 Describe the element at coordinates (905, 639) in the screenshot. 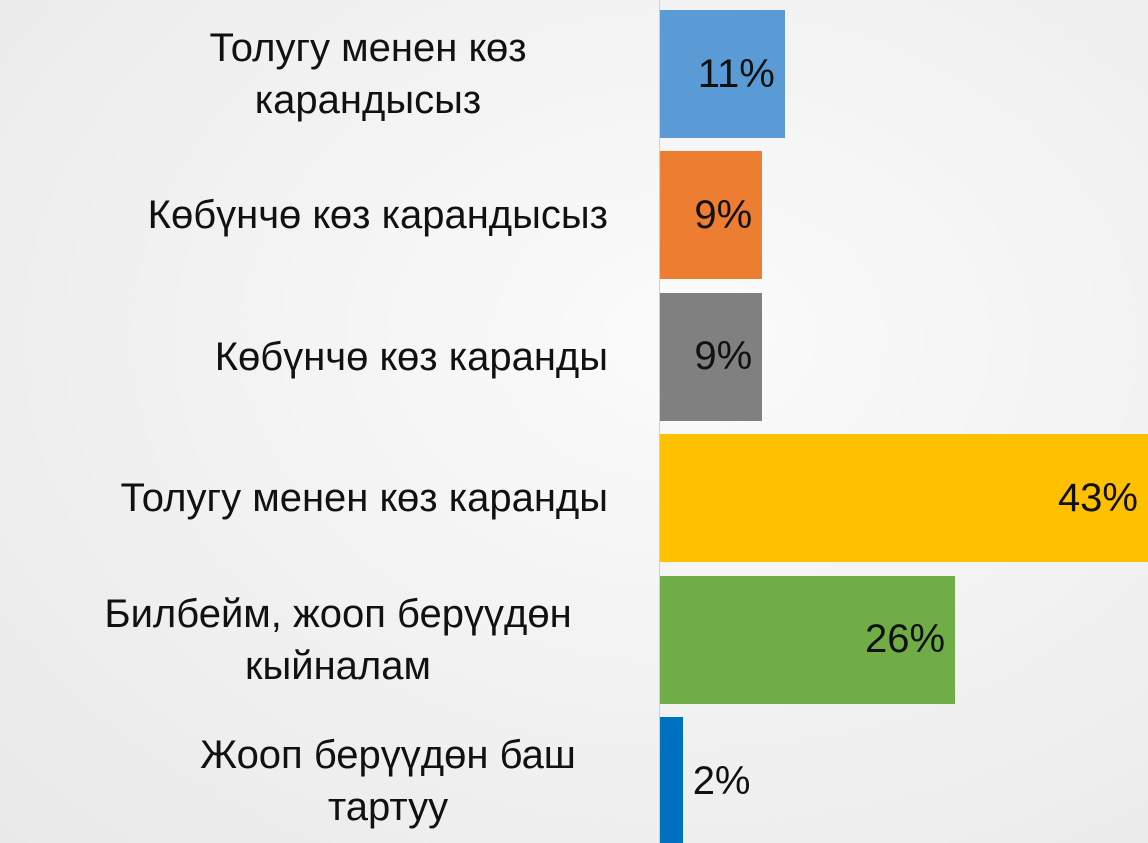

I see `data-label: 26%` at that location.